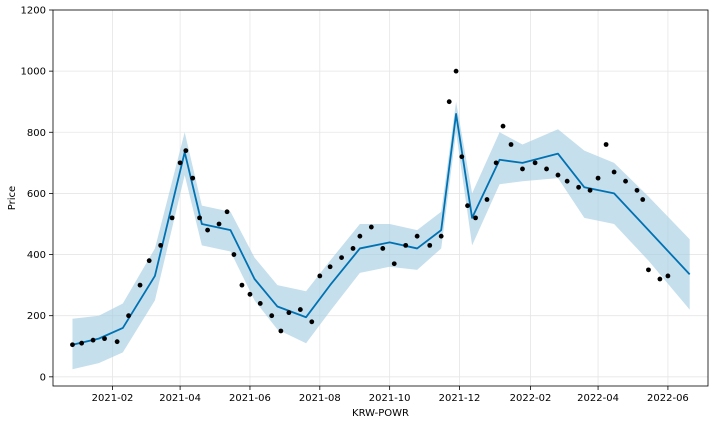 The height and width of the screenshot is (424, 712). I want to click on x-tick-label: 2022-02, so click(531, 398).